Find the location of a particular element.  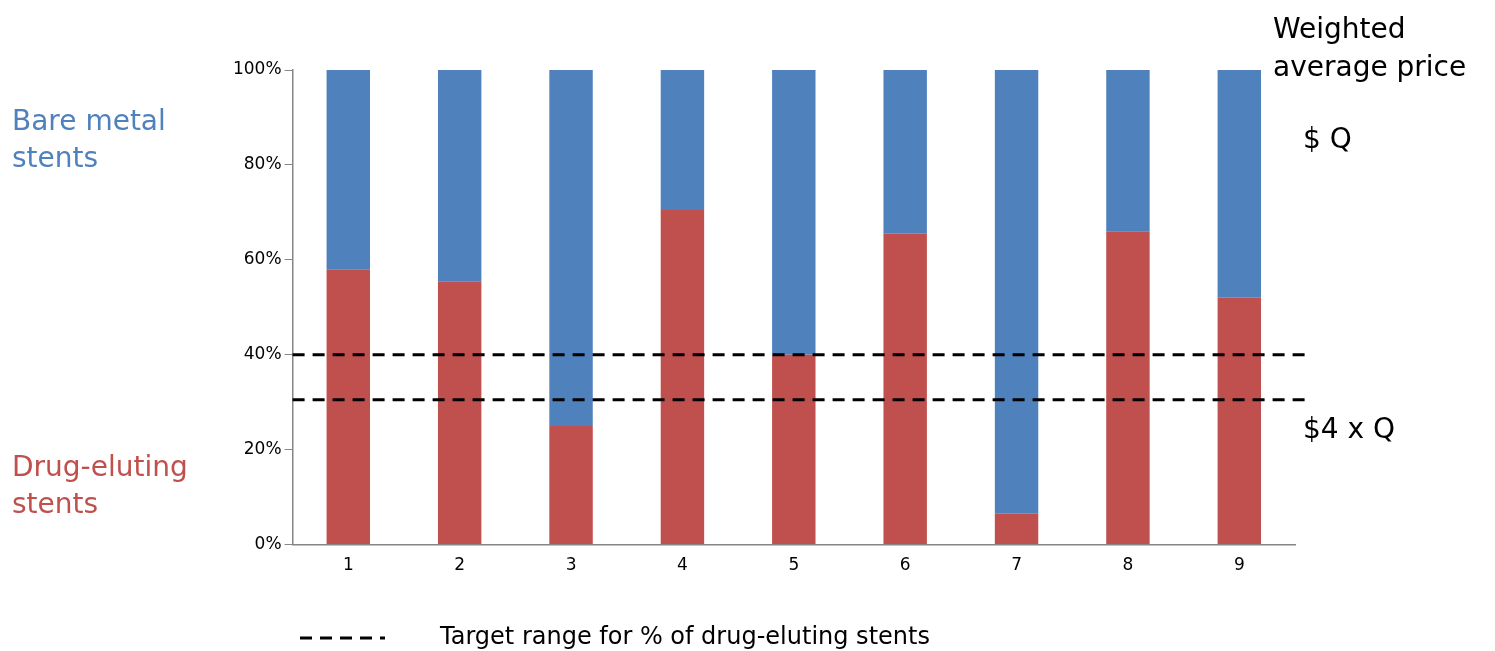

x-tick-label: 5 is located at coordinates (794, 564).